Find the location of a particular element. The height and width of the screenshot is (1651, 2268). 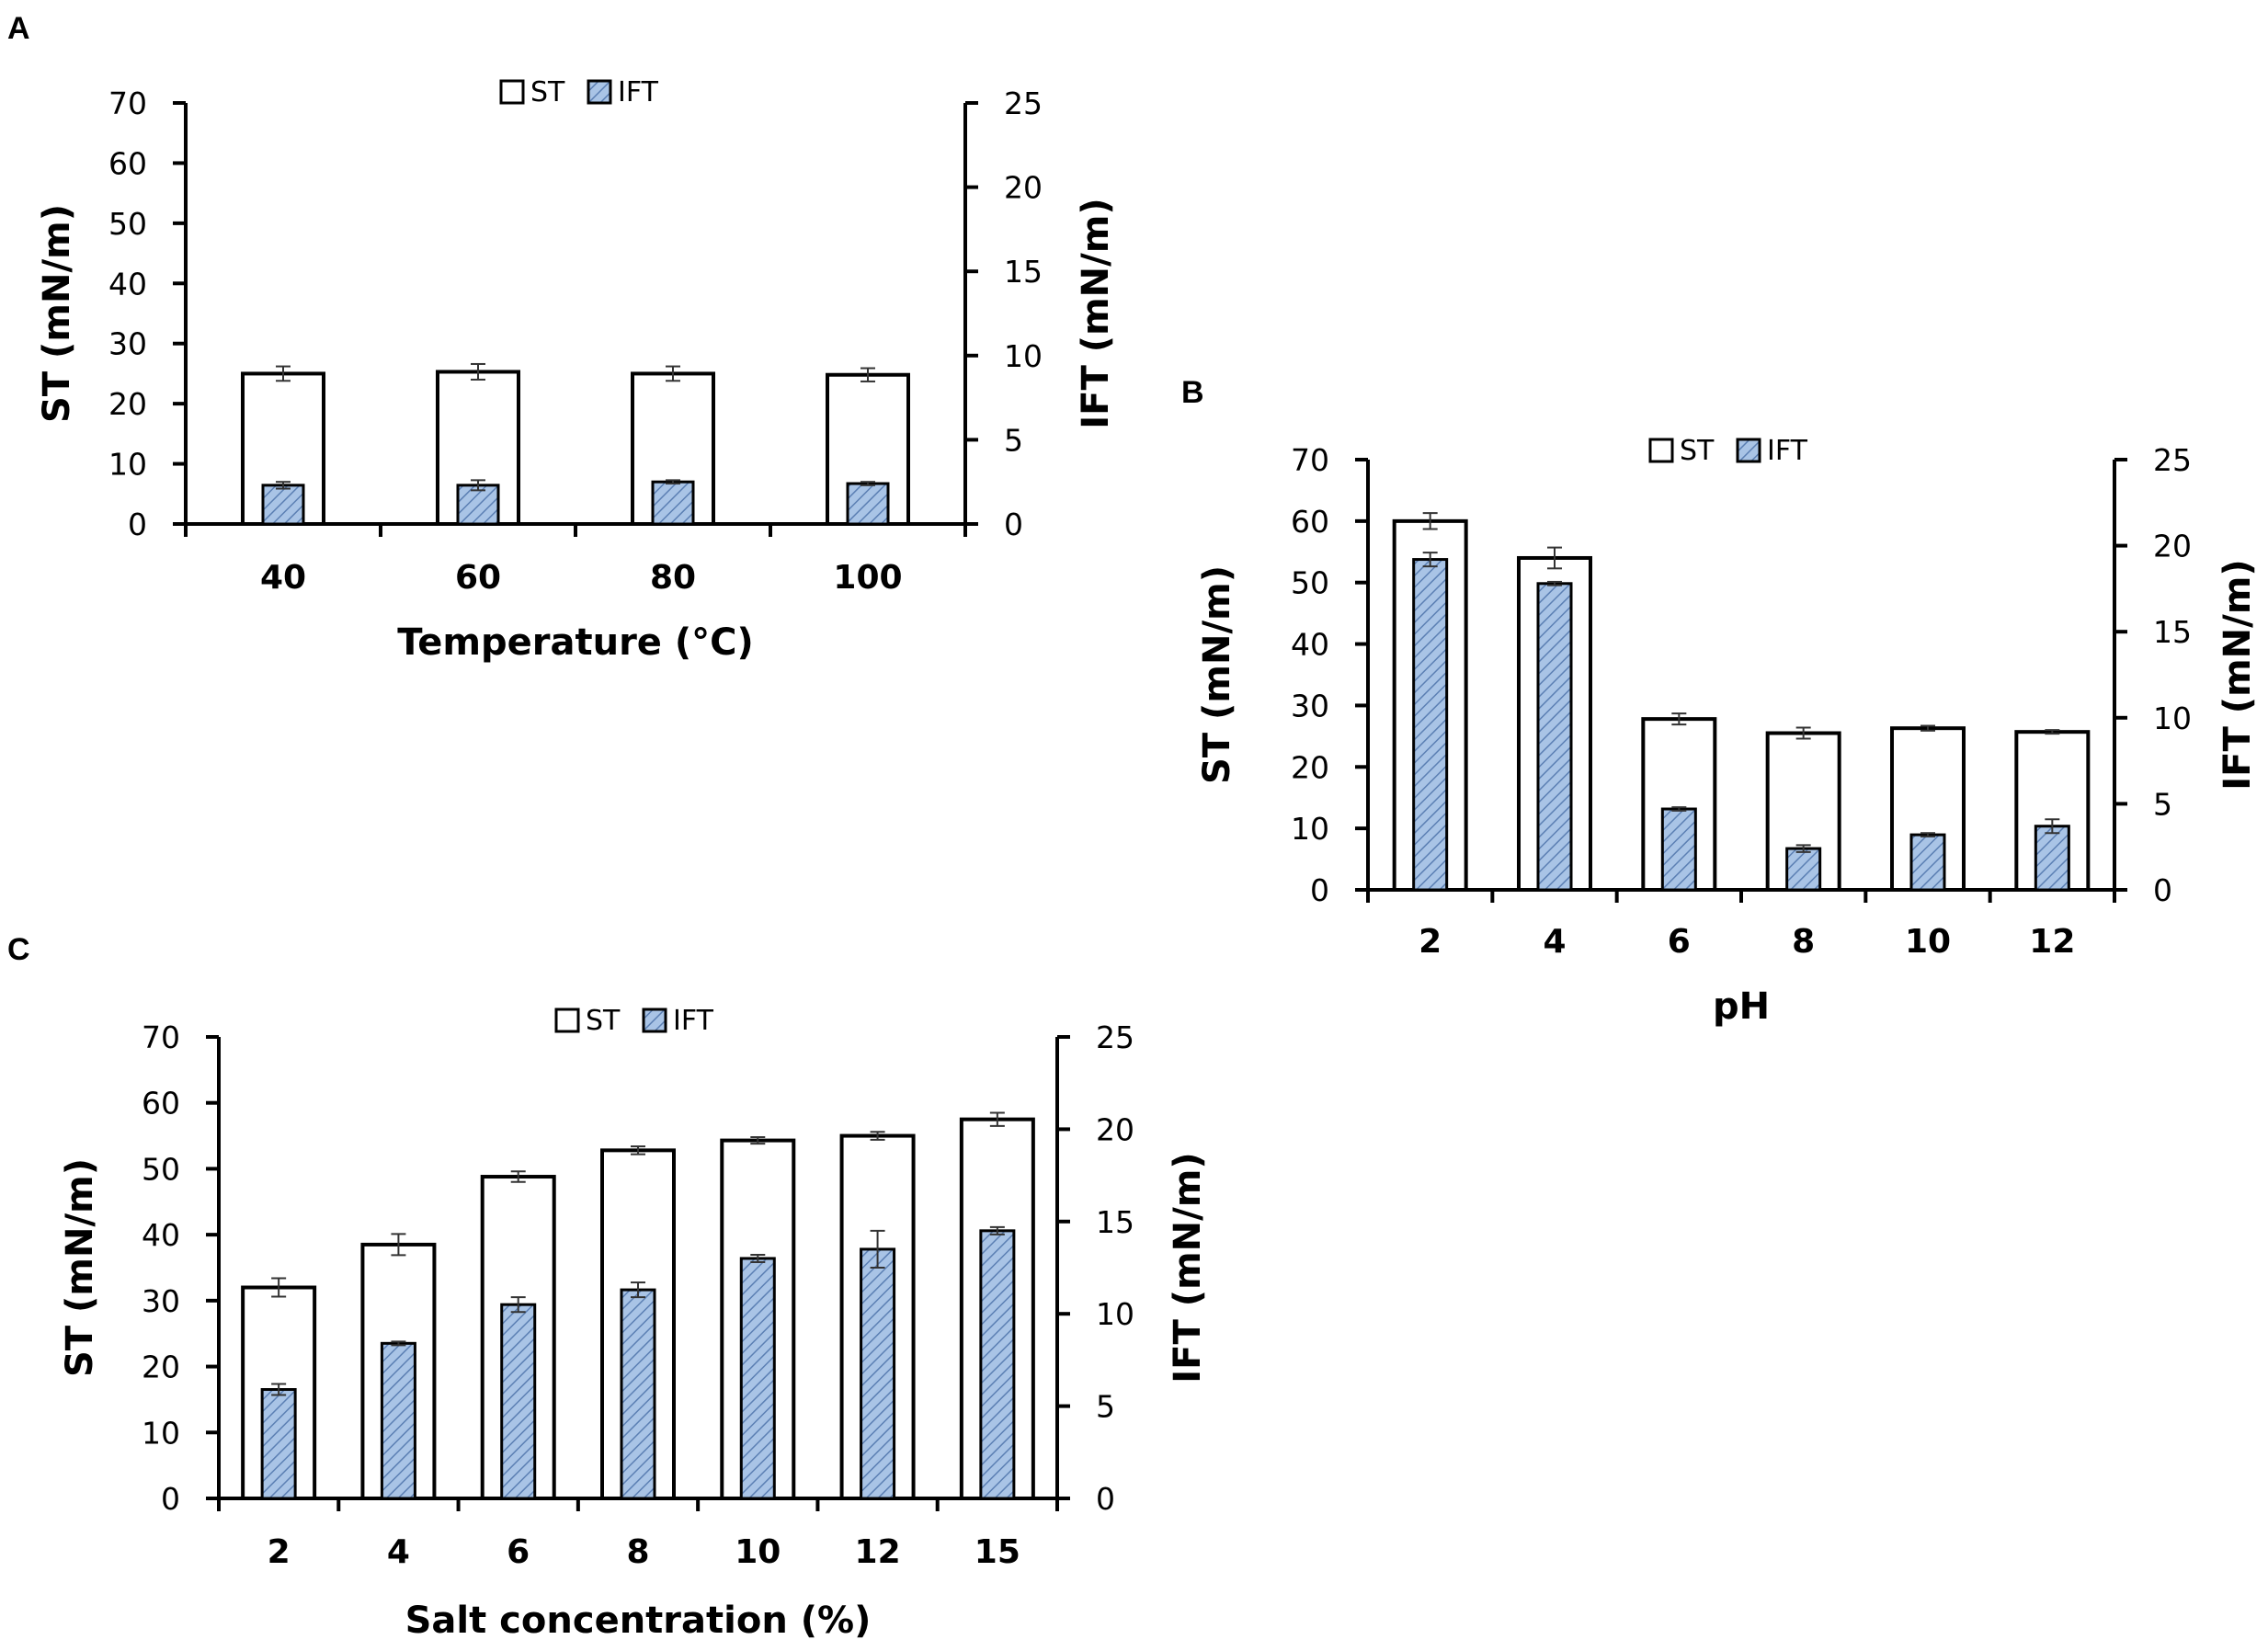

panel-label: C is located at coordinates (18, 950).